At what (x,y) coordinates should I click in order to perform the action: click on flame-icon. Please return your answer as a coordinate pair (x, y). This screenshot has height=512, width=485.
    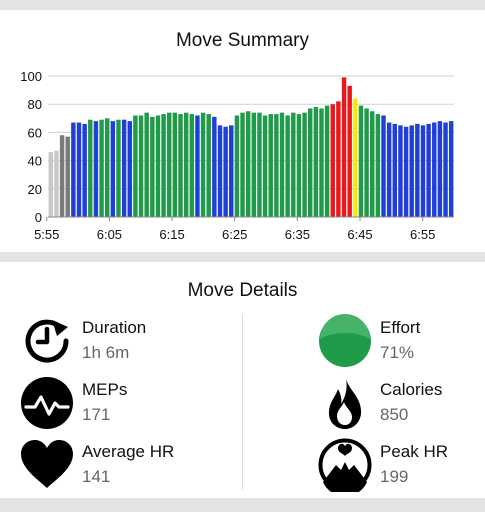
    Looking at the image, I should click on (345, 403).